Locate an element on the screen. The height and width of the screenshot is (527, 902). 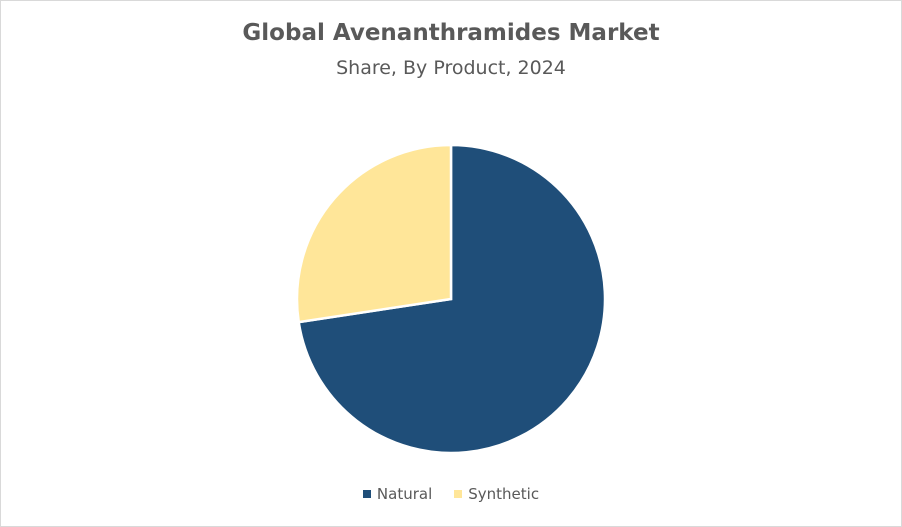
chart-subtitle: Share, By Product, 2024 is located at coordinates (451, 68).